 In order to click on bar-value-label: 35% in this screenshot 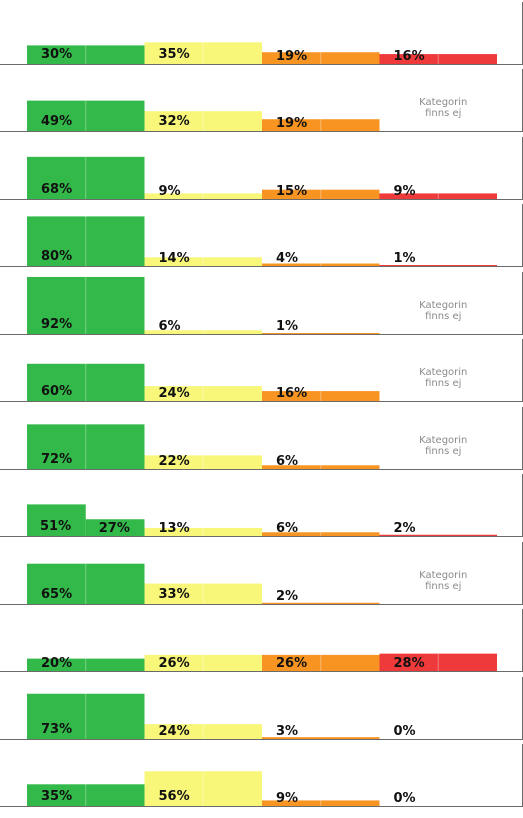, I will do `click(174, 54)`.